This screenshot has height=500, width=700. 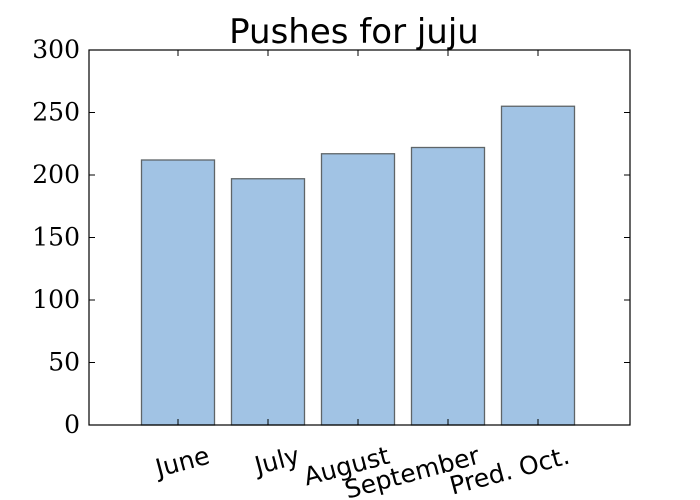 What do you see at coordinates (358, 289) in the screenshot?
I see `bar-august` at bounding box center [358, 289].